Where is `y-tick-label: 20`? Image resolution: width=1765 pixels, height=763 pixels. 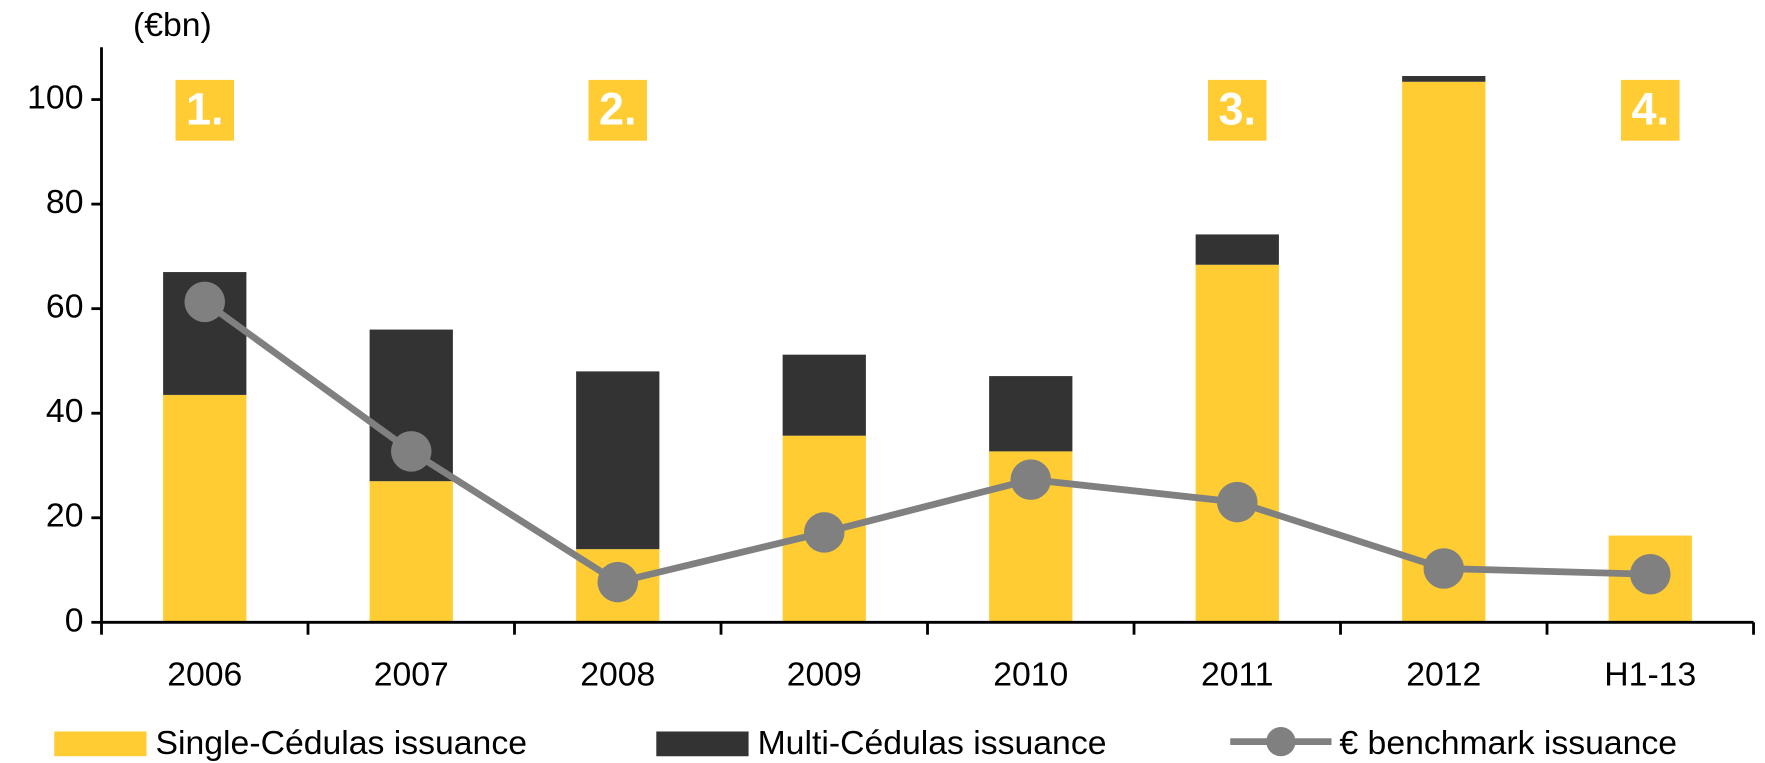 y-tick-label: 20 is located at coordinates (65, 516).